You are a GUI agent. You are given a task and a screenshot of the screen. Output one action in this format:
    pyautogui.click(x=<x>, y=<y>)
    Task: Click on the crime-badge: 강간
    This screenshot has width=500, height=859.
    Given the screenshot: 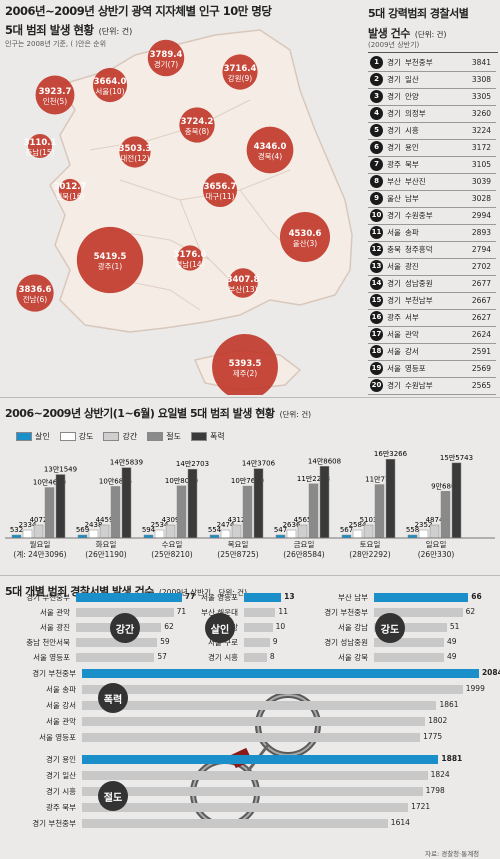 What is the action you would take?
    pyautogui.click(x=125, y=628)
    